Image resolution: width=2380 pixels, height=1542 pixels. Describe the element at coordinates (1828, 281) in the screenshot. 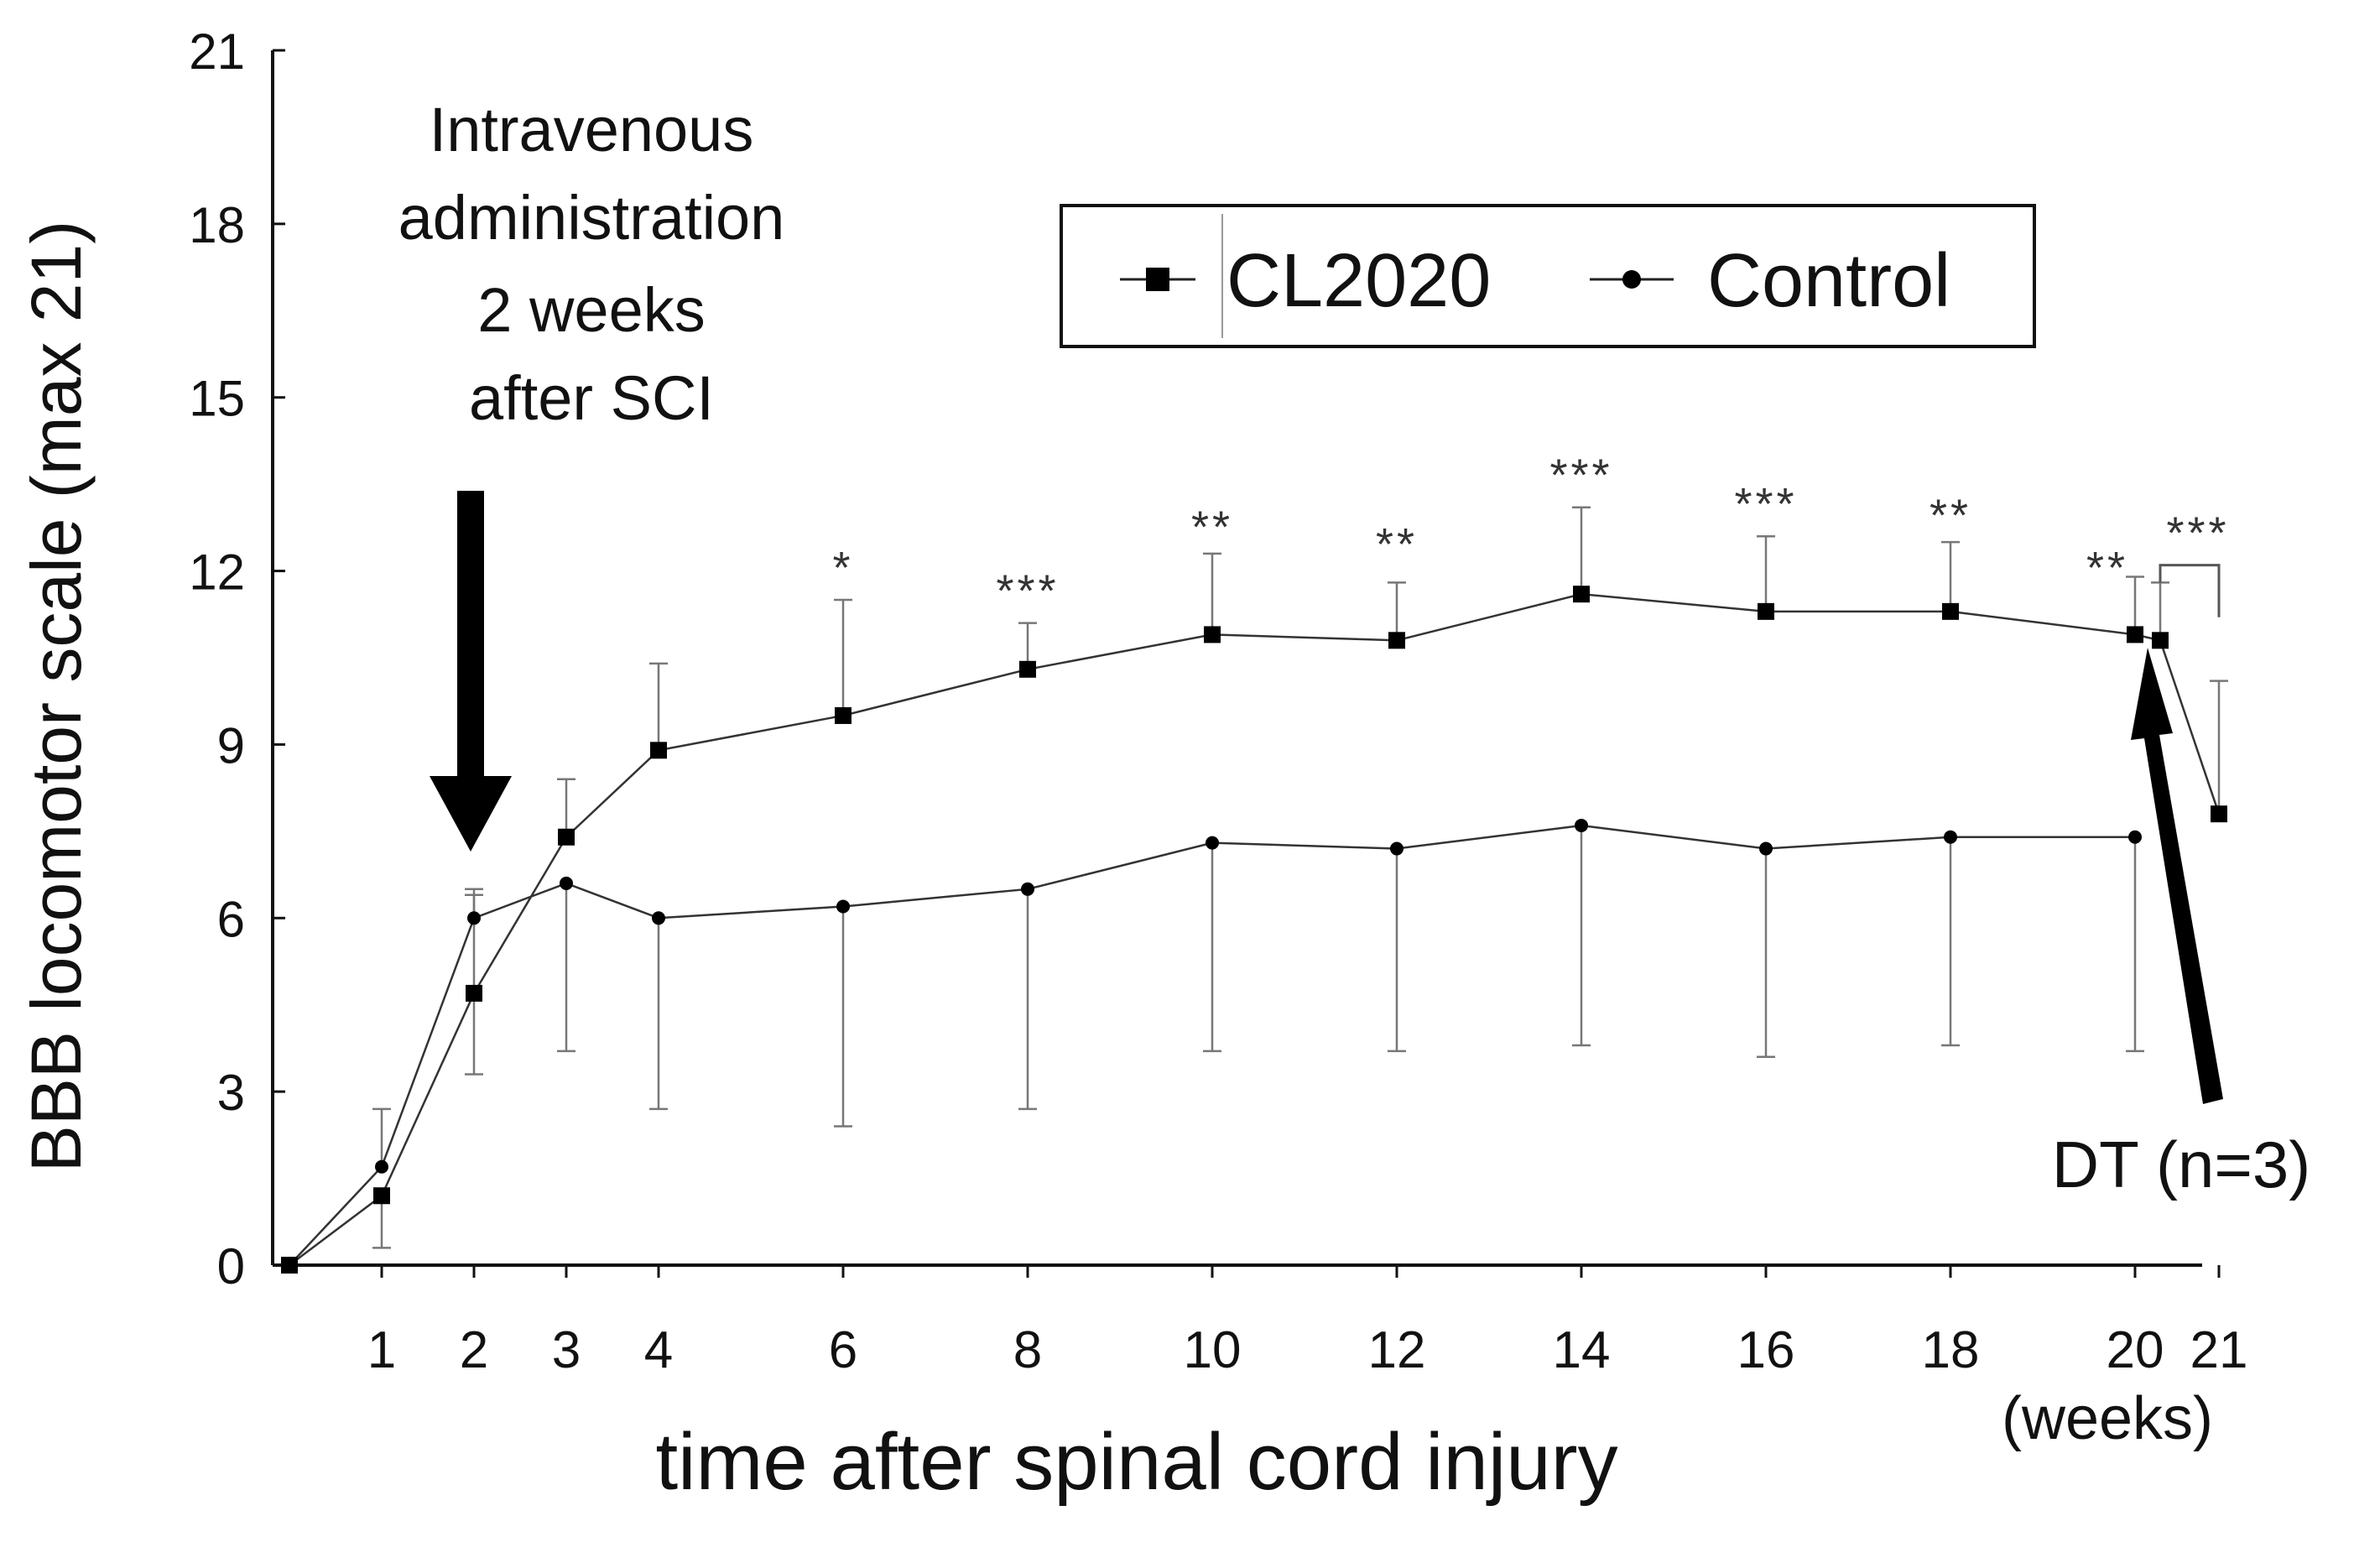

I see `legend-control-label: Control` at that location.